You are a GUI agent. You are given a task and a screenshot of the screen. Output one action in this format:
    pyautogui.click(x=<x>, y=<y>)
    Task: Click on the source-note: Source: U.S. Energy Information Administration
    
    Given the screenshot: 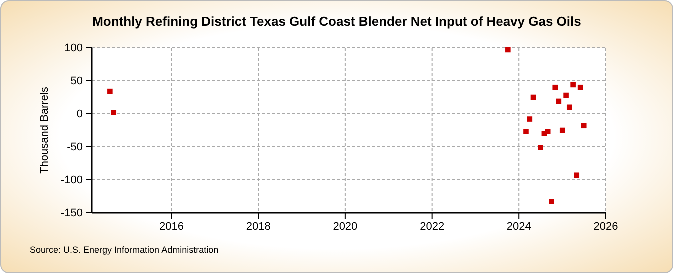 What is the action you would take?
    pyautogui.click(x=124, y=250)
    